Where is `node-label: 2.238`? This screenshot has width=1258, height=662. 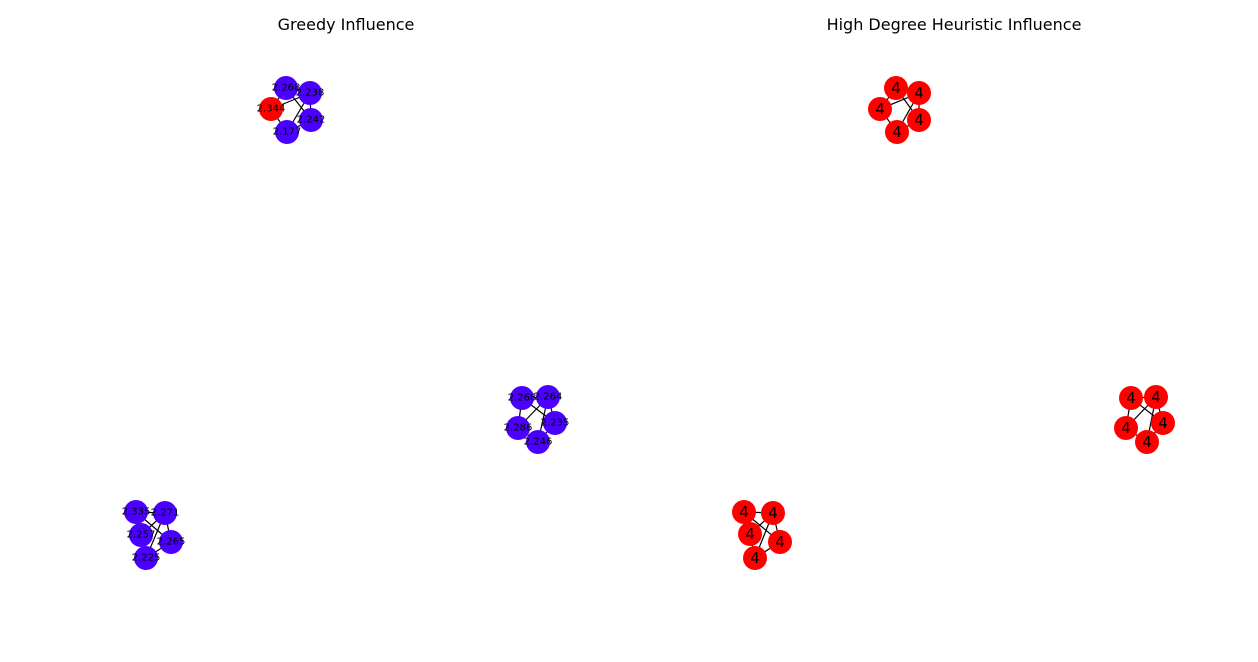 node-label: 2.238 is located at coordinates (310, 93).